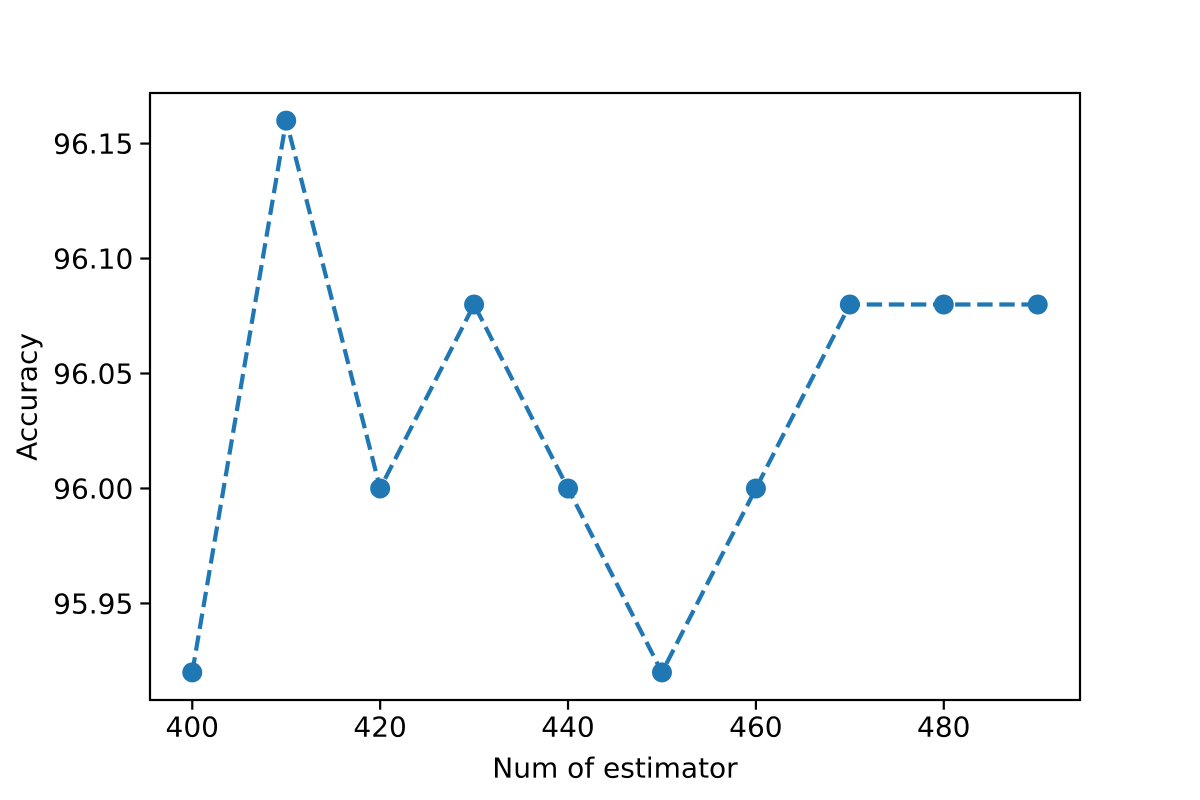 The width and height of the screenshot is (1200, 800). I want to click on x-tick-label: 460, so click(755, 726).